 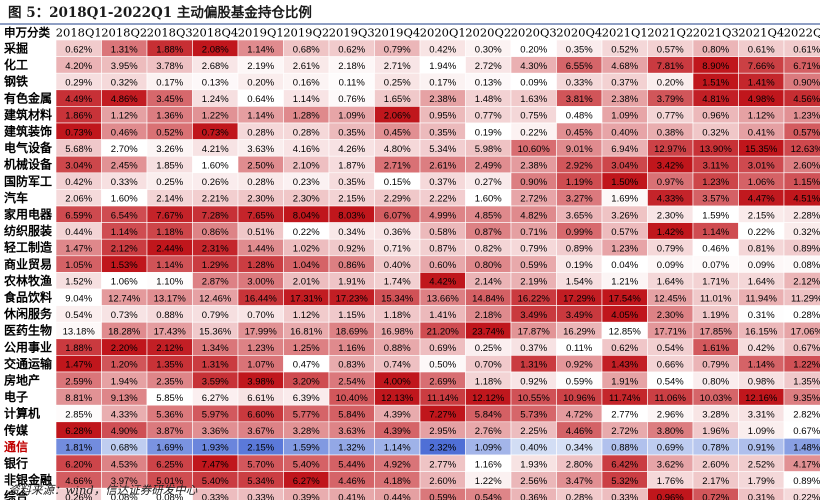 What do you see at coordinates (806, 49) in the screenshot?
I see `cell-value: 0.61%` at bounding box center [806, 49].